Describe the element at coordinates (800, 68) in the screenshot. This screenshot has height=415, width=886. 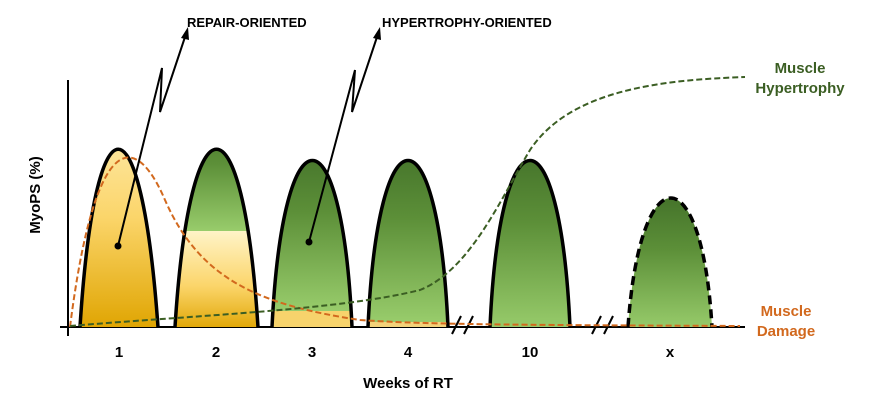
I see `hypertrophy-label-line1: Muscle` at that location.